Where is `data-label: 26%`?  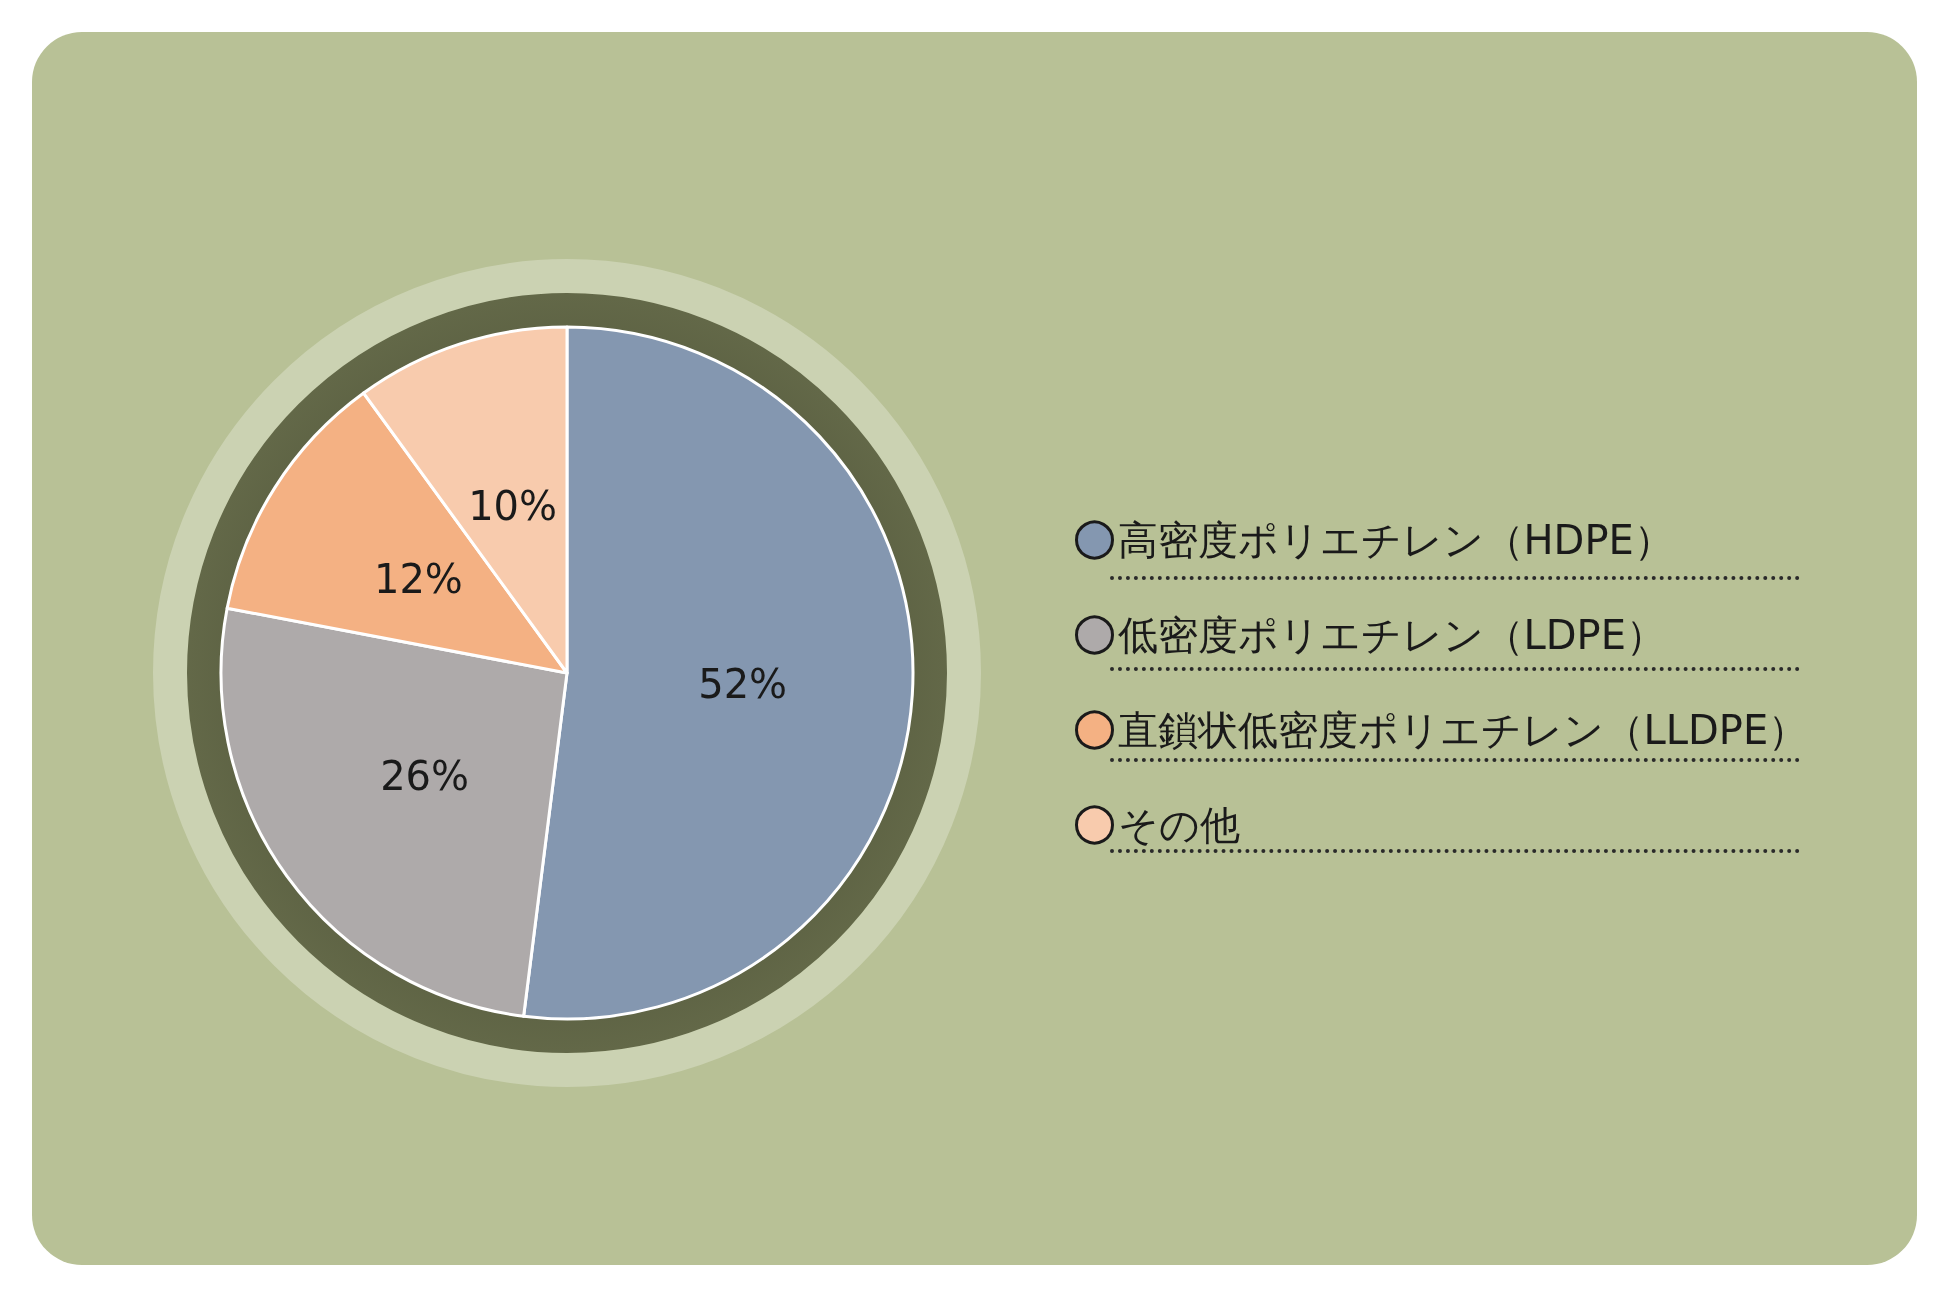
data-label: 26% is located at coordinates (425, 776).